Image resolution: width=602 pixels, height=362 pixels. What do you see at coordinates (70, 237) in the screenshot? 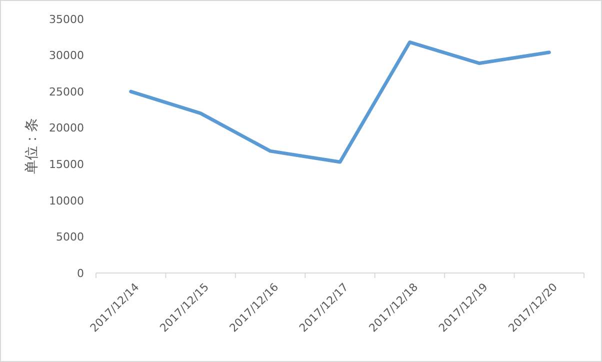
I see `y-tick-label: 5000` at bounding box center [70, 237].